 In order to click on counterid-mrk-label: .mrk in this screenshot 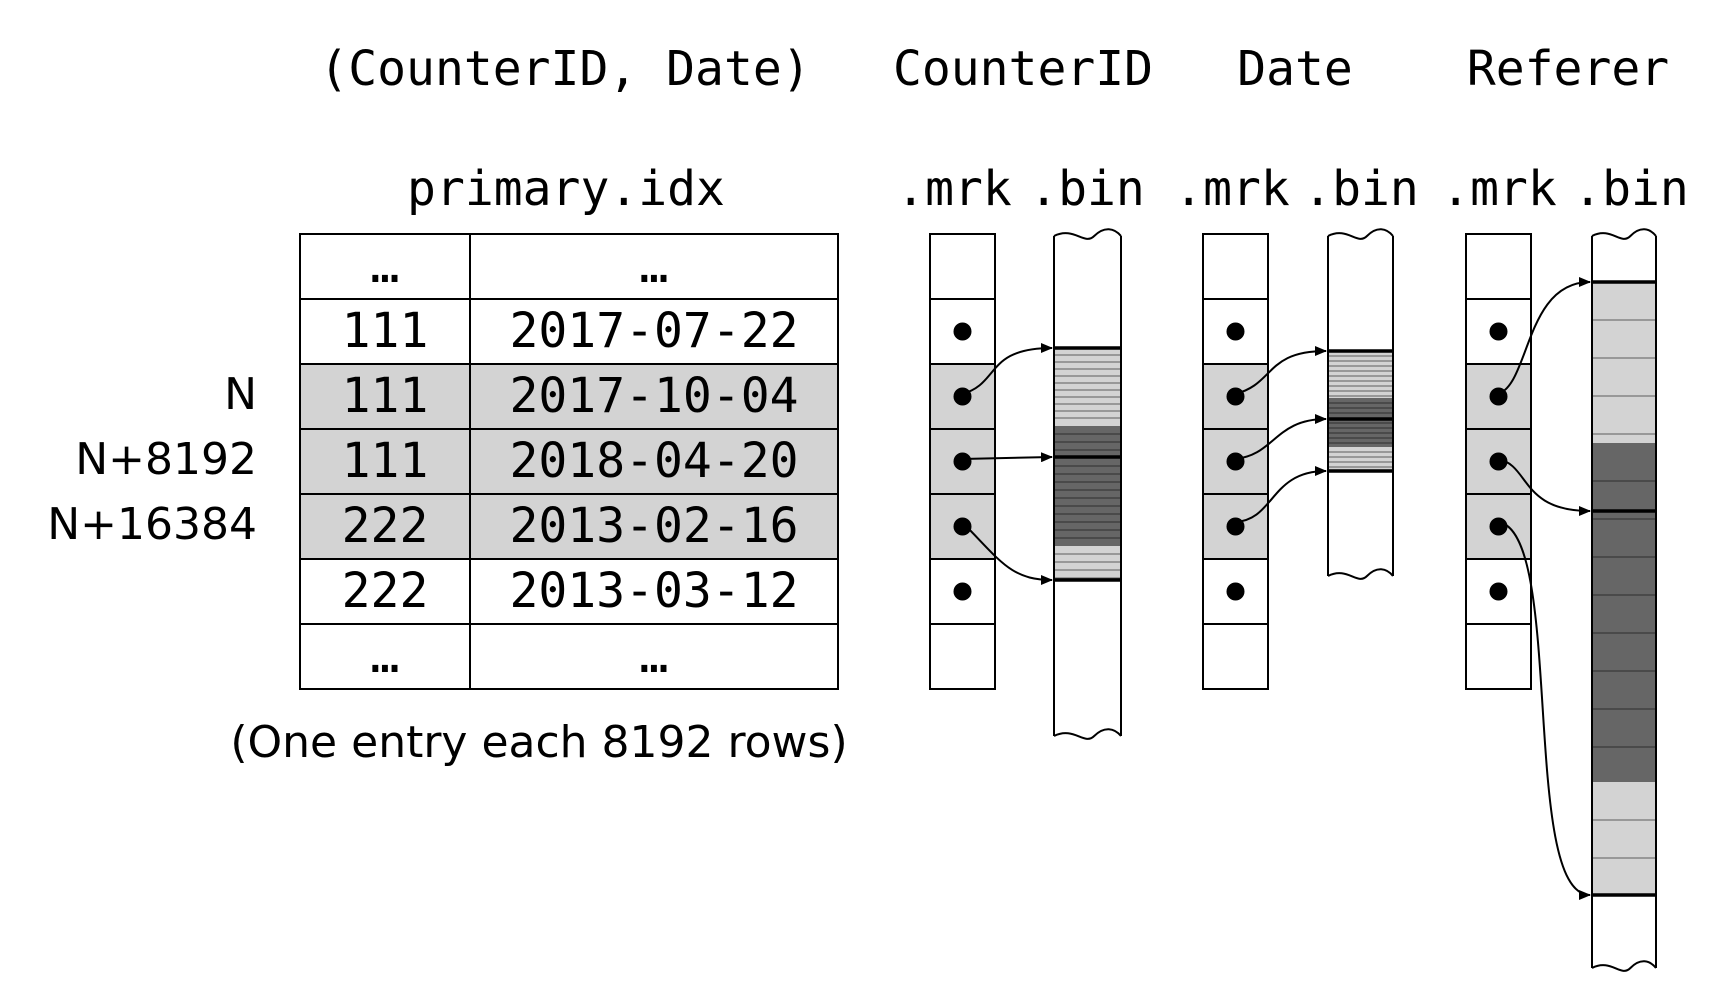, I will do `click(954, 189)`.